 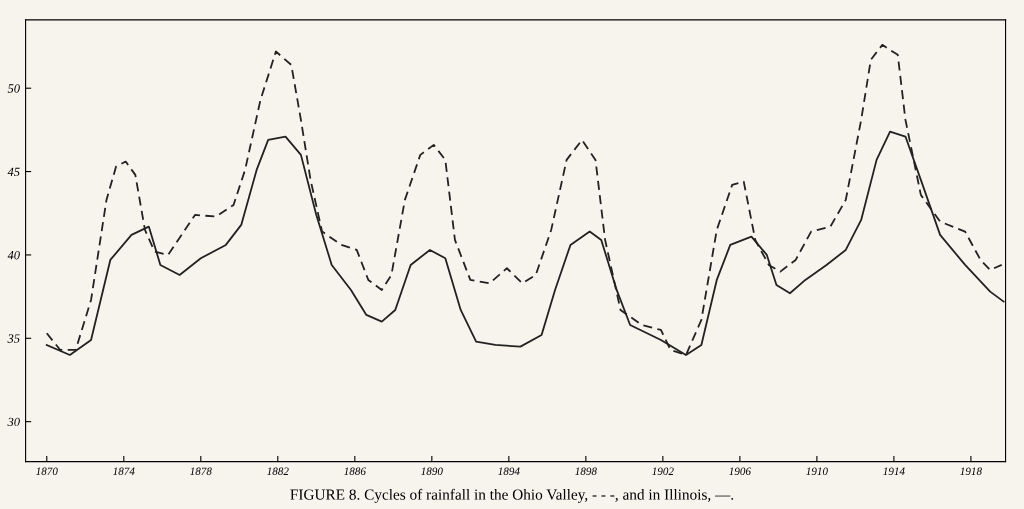 I want to click on x-tick-label: 1886, so click(x=355, y=471).